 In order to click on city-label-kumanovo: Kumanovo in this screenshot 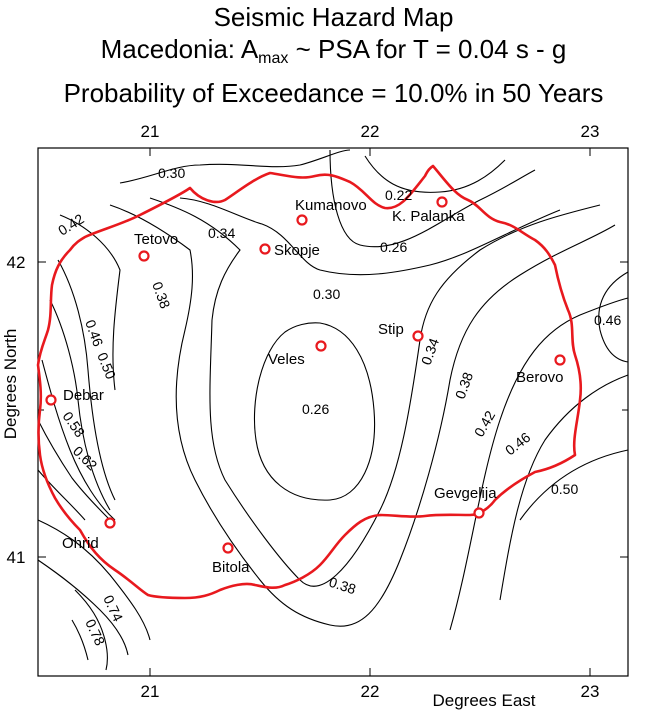, I will do `click(331, 205)`.